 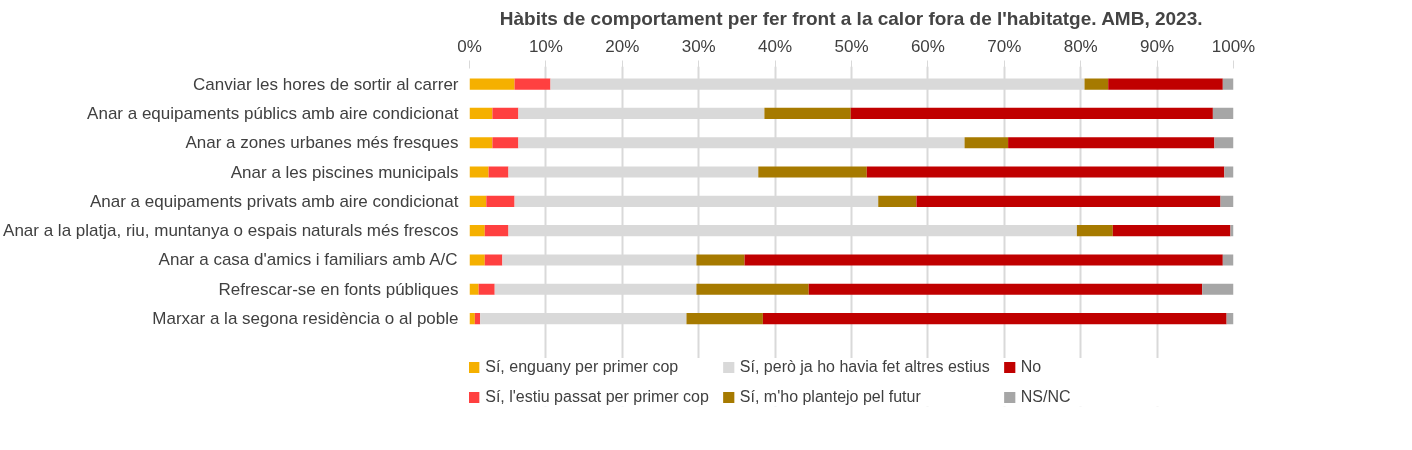 I want to click on x-tick-label: 50%, so click(x=851, y=46).